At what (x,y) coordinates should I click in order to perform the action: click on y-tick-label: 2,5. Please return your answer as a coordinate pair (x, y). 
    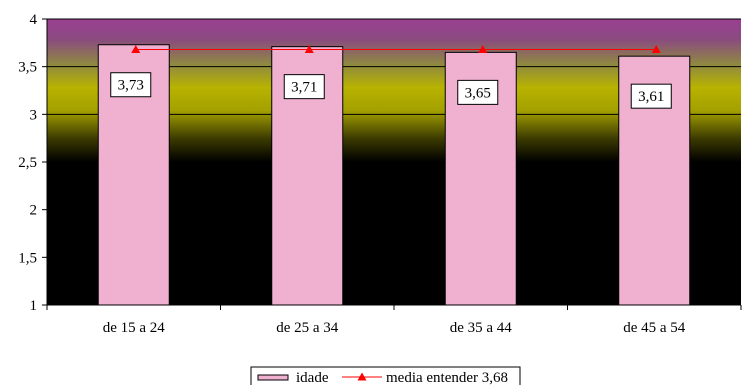
    Looking at the image, I should click on (27, 163).